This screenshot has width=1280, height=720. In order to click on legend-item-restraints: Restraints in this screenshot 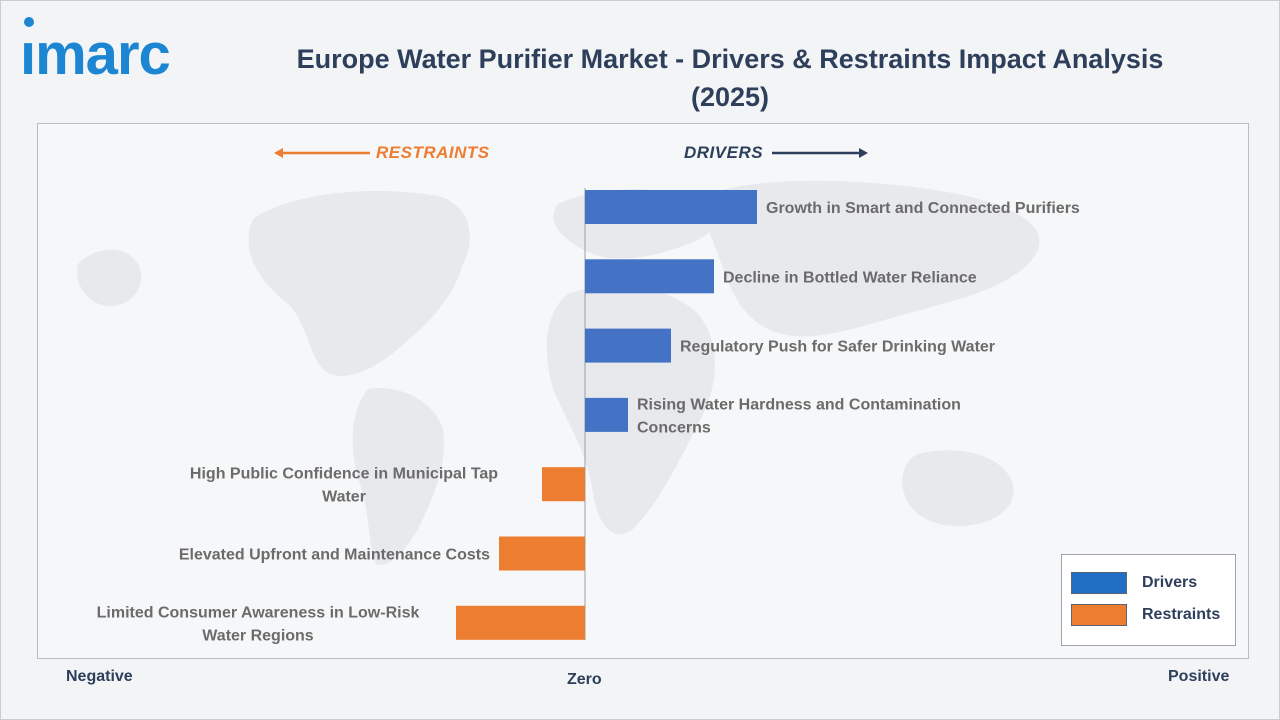, I will do `click(1145, 615)`.